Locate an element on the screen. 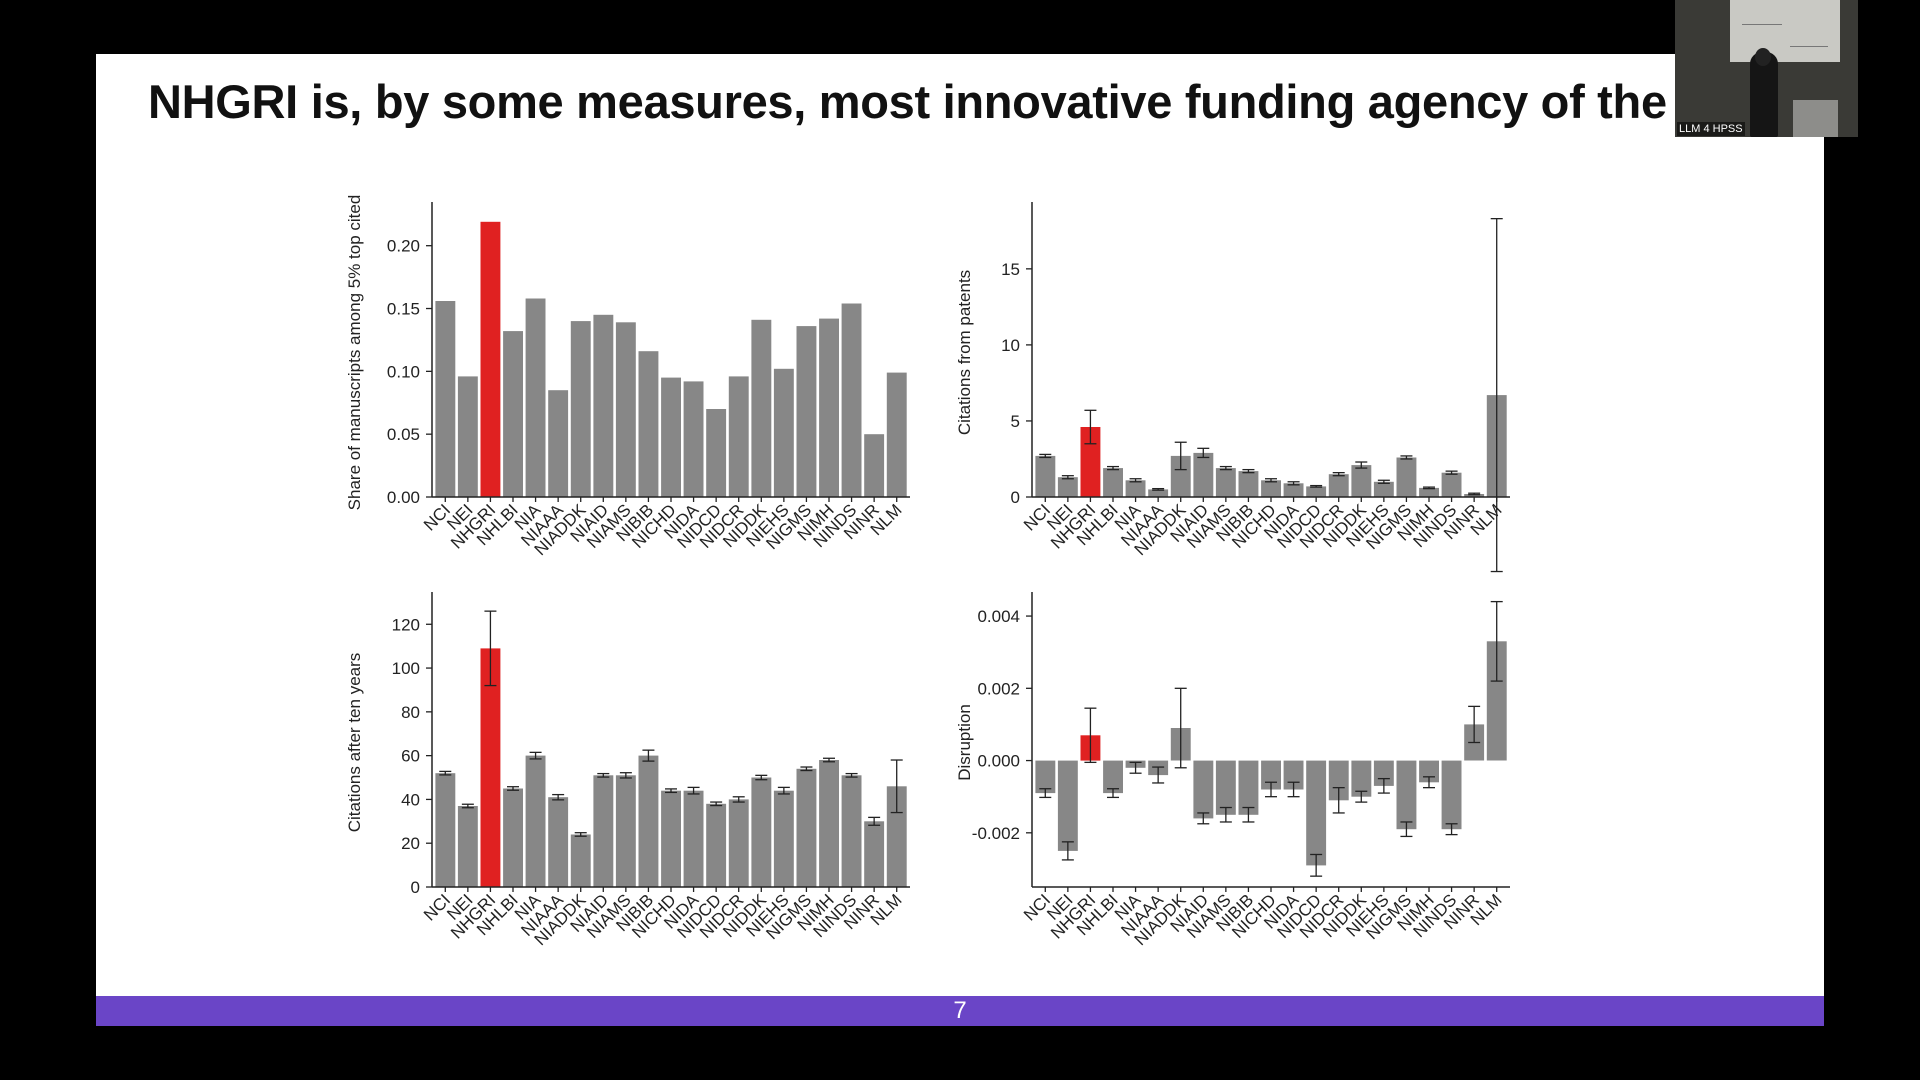  y-tick-label: 0.05 is located at coordinates (403, 434).